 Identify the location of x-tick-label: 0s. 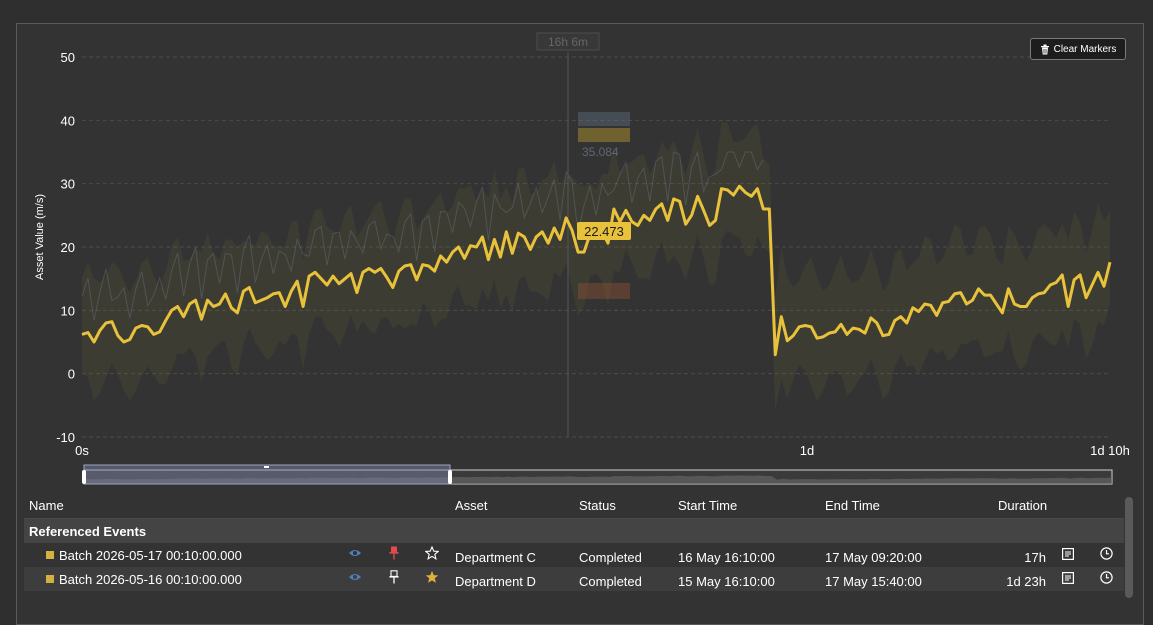
(82, 450).